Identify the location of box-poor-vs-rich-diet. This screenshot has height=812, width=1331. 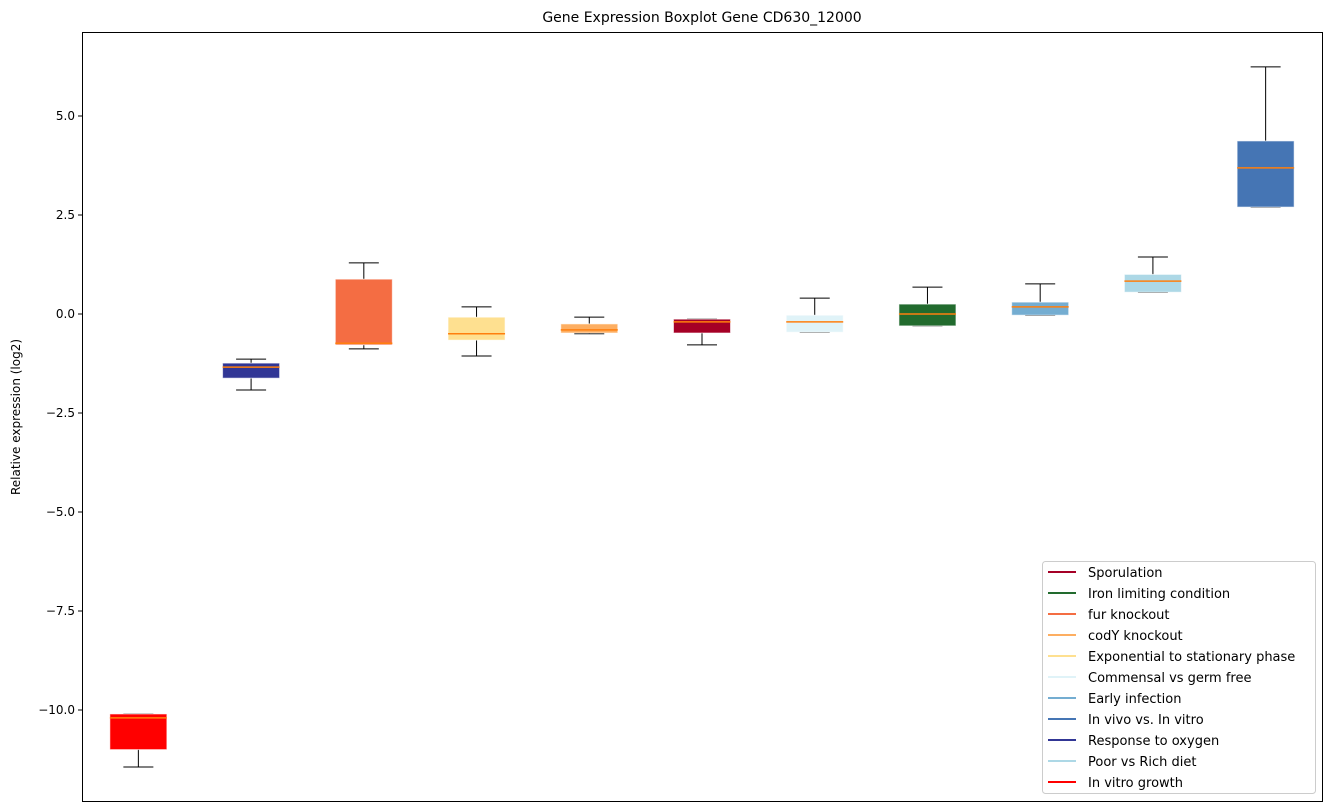
(1152, 274).